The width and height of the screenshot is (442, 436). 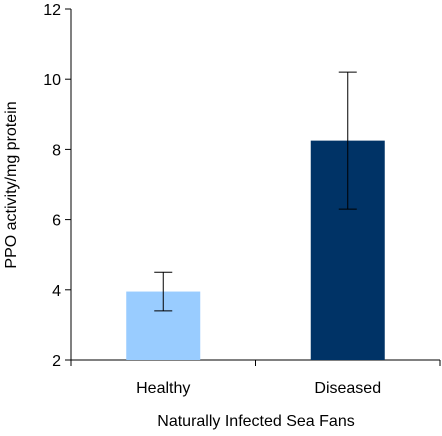 I want to click on x-axis-title: Naturally Infected Sea Fans, so click(x=255, y=421).